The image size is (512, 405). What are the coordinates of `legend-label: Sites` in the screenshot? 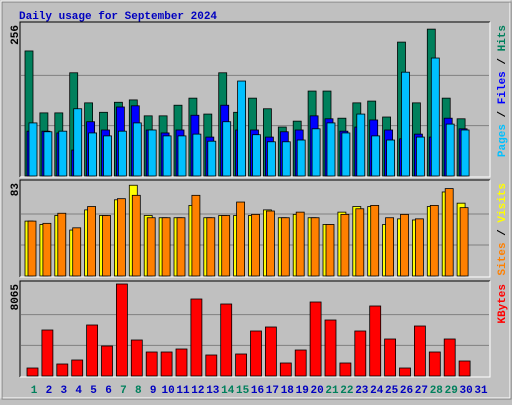 It's located at (503, 258).